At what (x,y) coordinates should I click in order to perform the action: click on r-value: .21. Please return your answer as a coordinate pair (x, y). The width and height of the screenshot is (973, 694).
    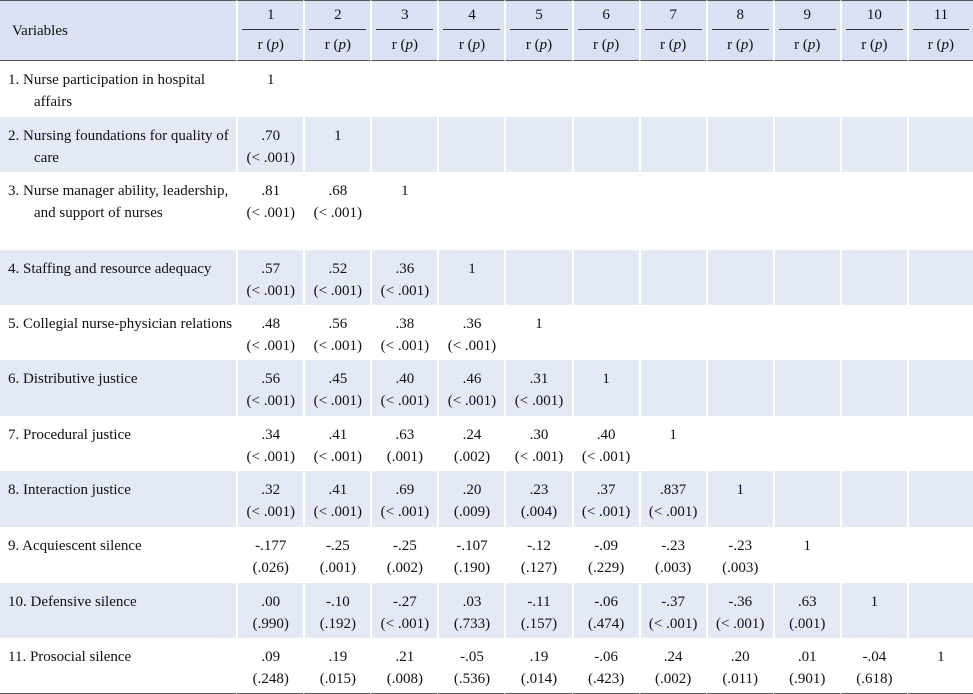
    Looking at the image, I should click on (405, 657).